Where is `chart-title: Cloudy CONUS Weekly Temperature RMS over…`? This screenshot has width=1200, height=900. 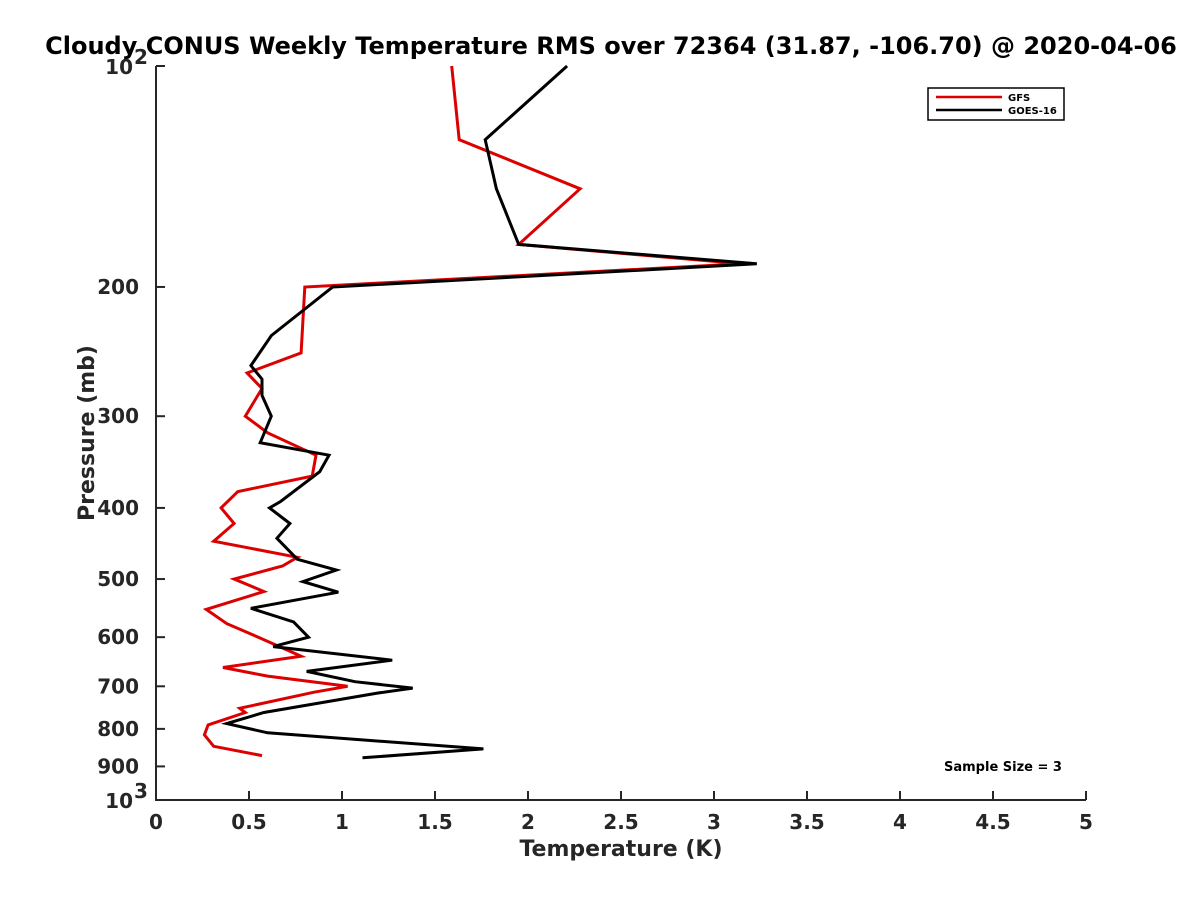 chart-title: Cloudy CONUS Weekly Temperature RMS over… is located at coordinates (611, 46).